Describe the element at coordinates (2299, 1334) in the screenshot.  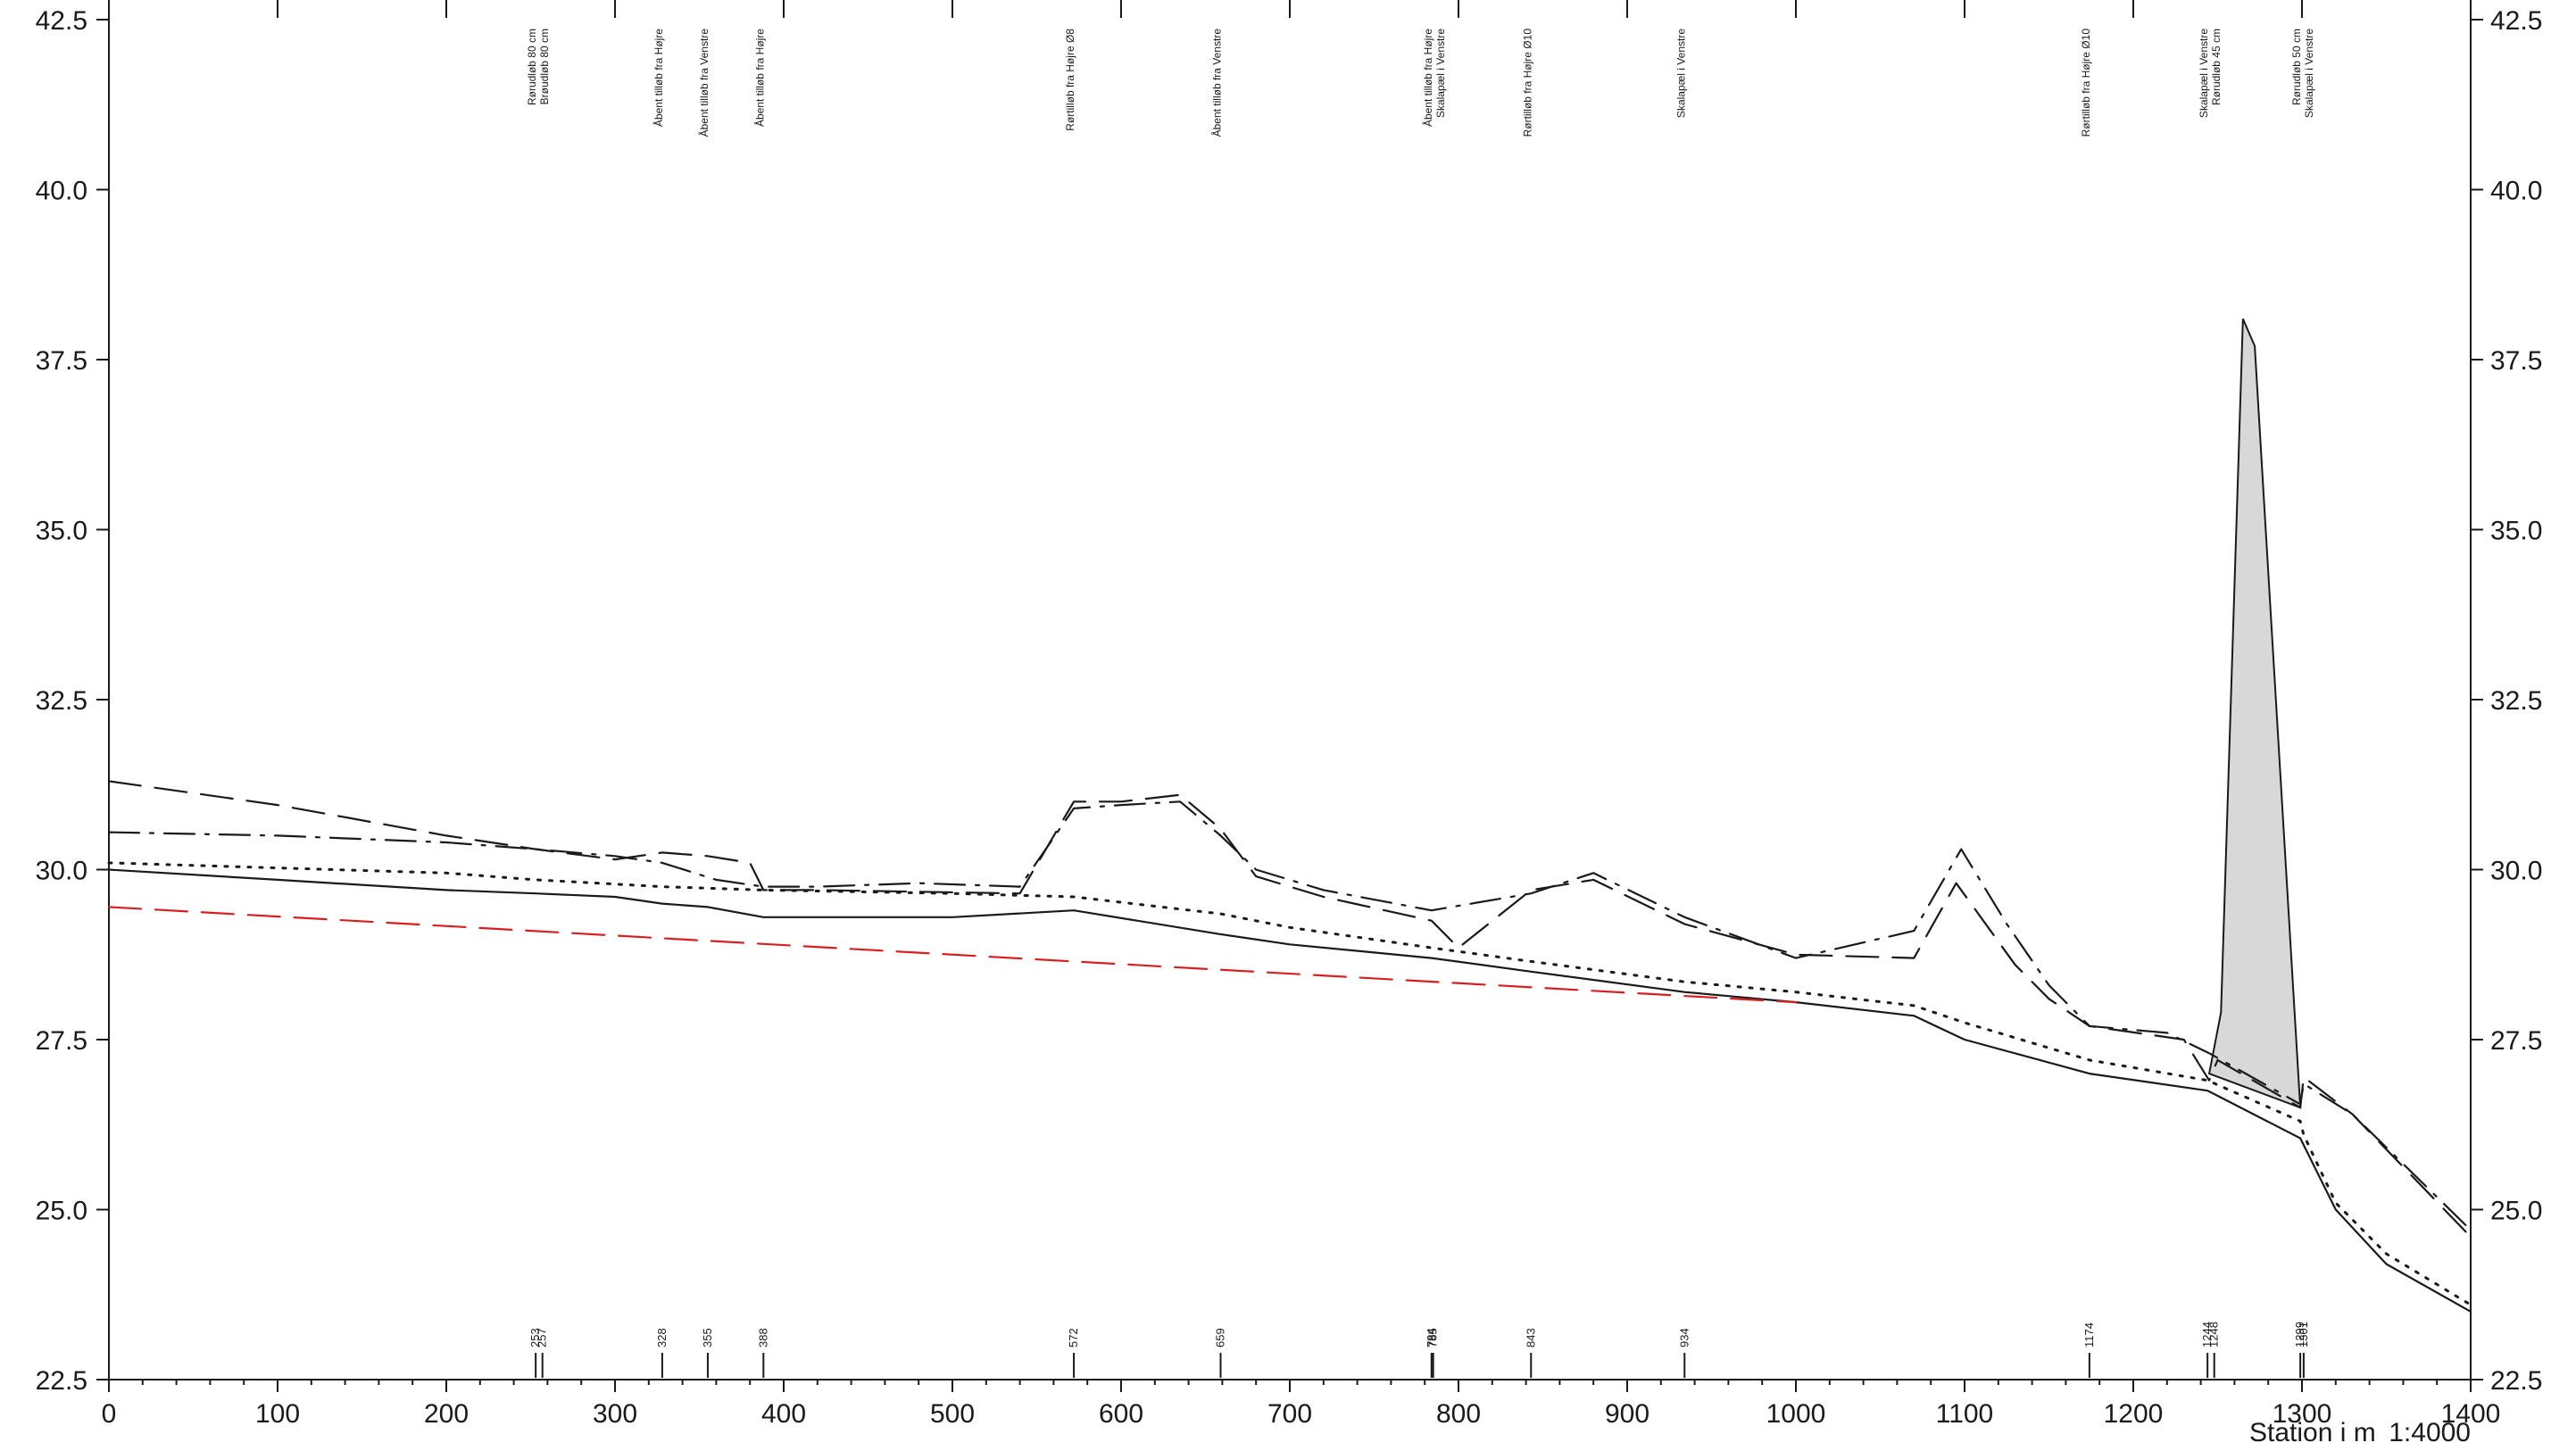
I see `station-label: 1299` at that location.